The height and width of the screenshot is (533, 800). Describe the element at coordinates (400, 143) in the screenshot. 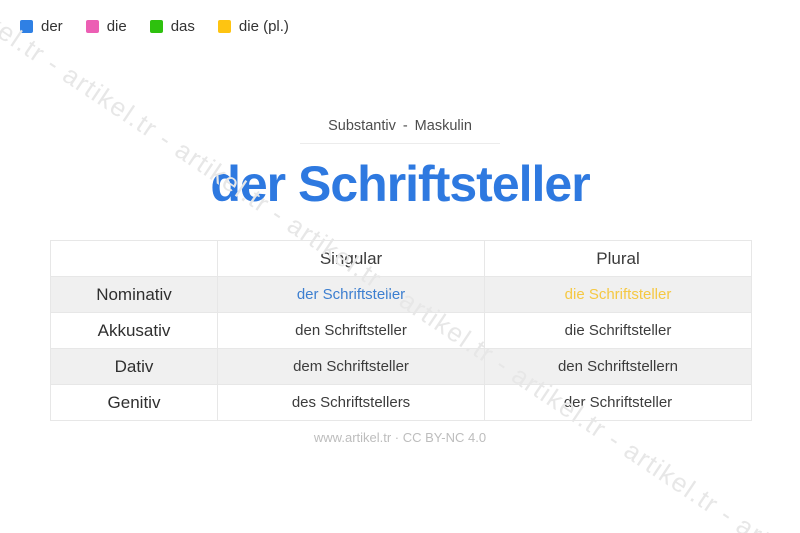

I see `subtitle-divider` at that location.